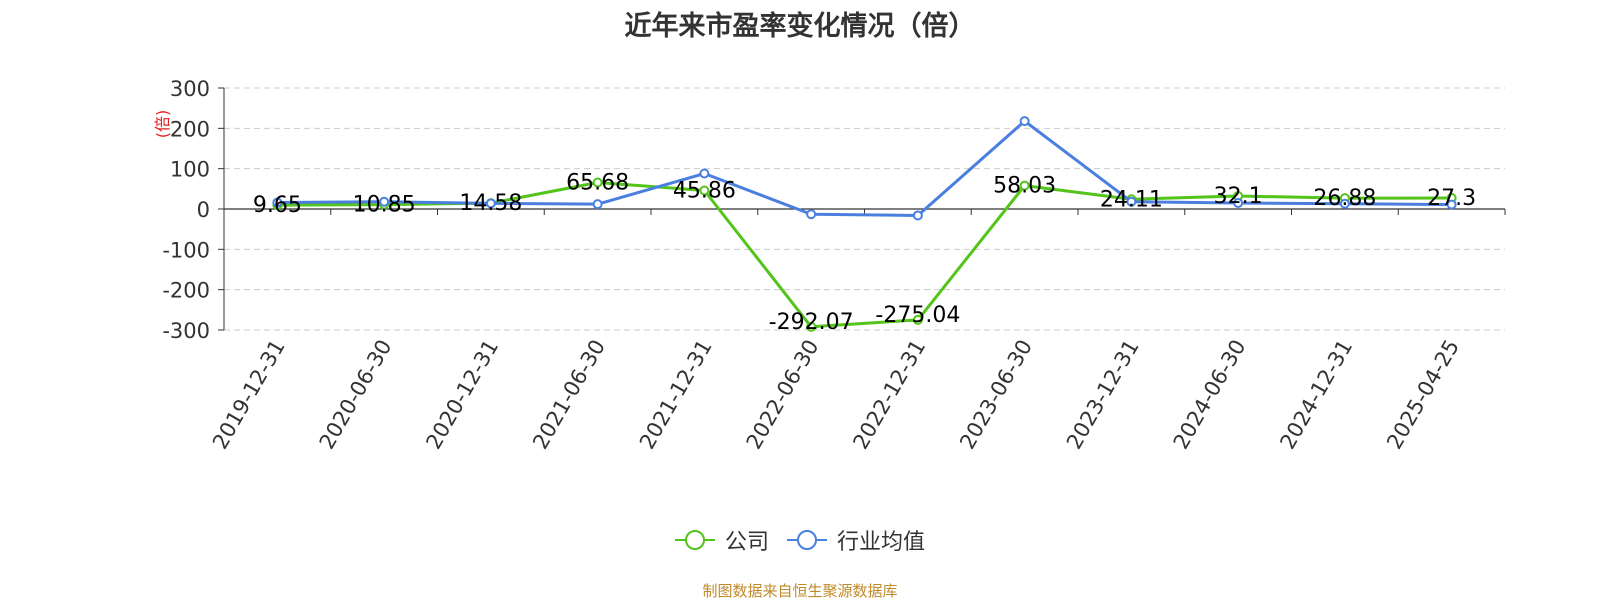 This screenshot has width=1600, height=601. I want to click on y-tick-label: 300, so click(190, 89).